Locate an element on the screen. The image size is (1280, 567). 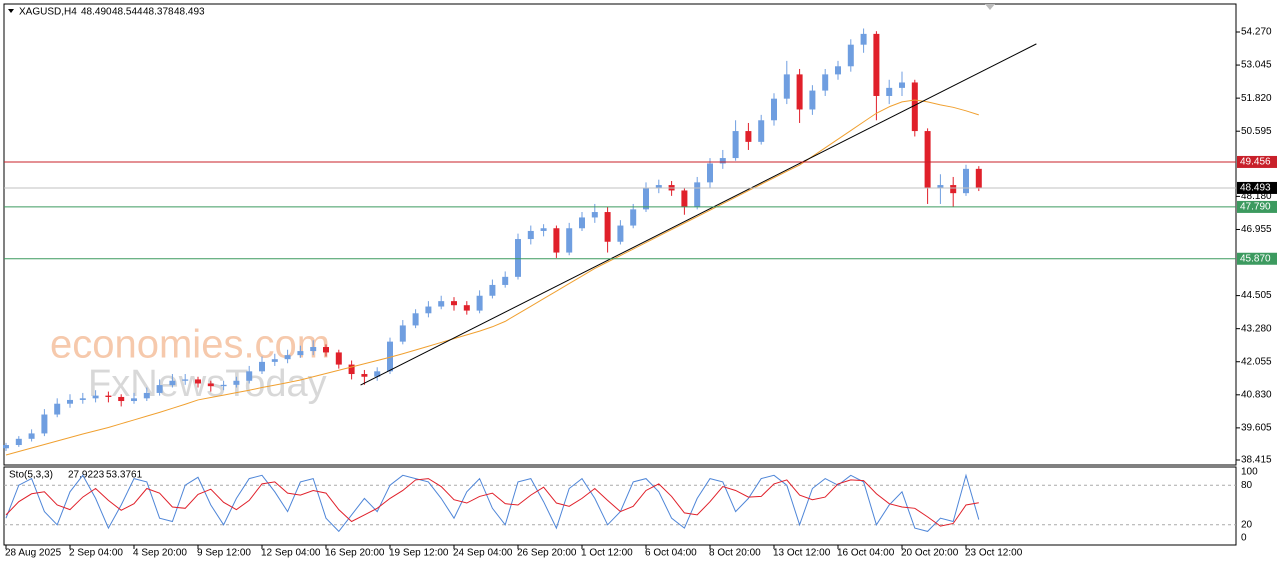
stoch-tick-label: 100 is located at coordinates (1249, 472).